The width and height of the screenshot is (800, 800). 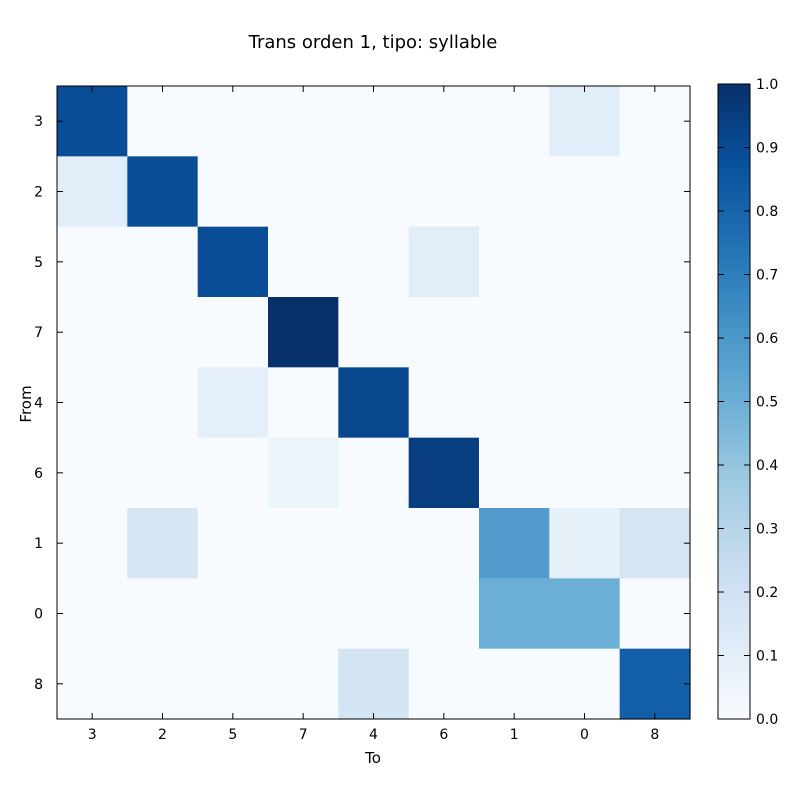 What do you see at coordinates (26, 403) in the screenshot?
I see `y-axis-label: From` at bounding box center [26, 403].